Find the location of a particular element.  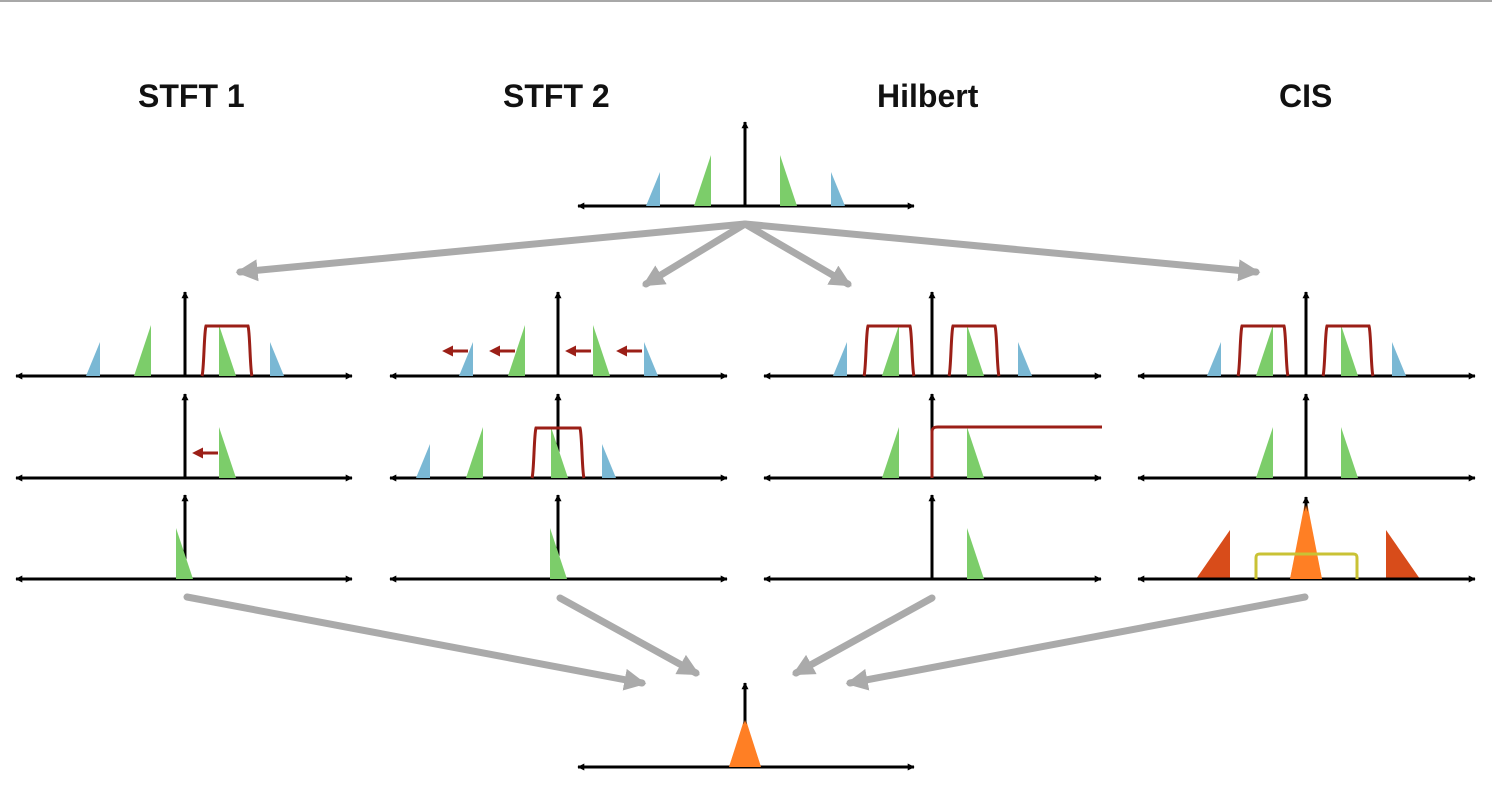

hilbert-row2 is located at coordinates (932, 437).